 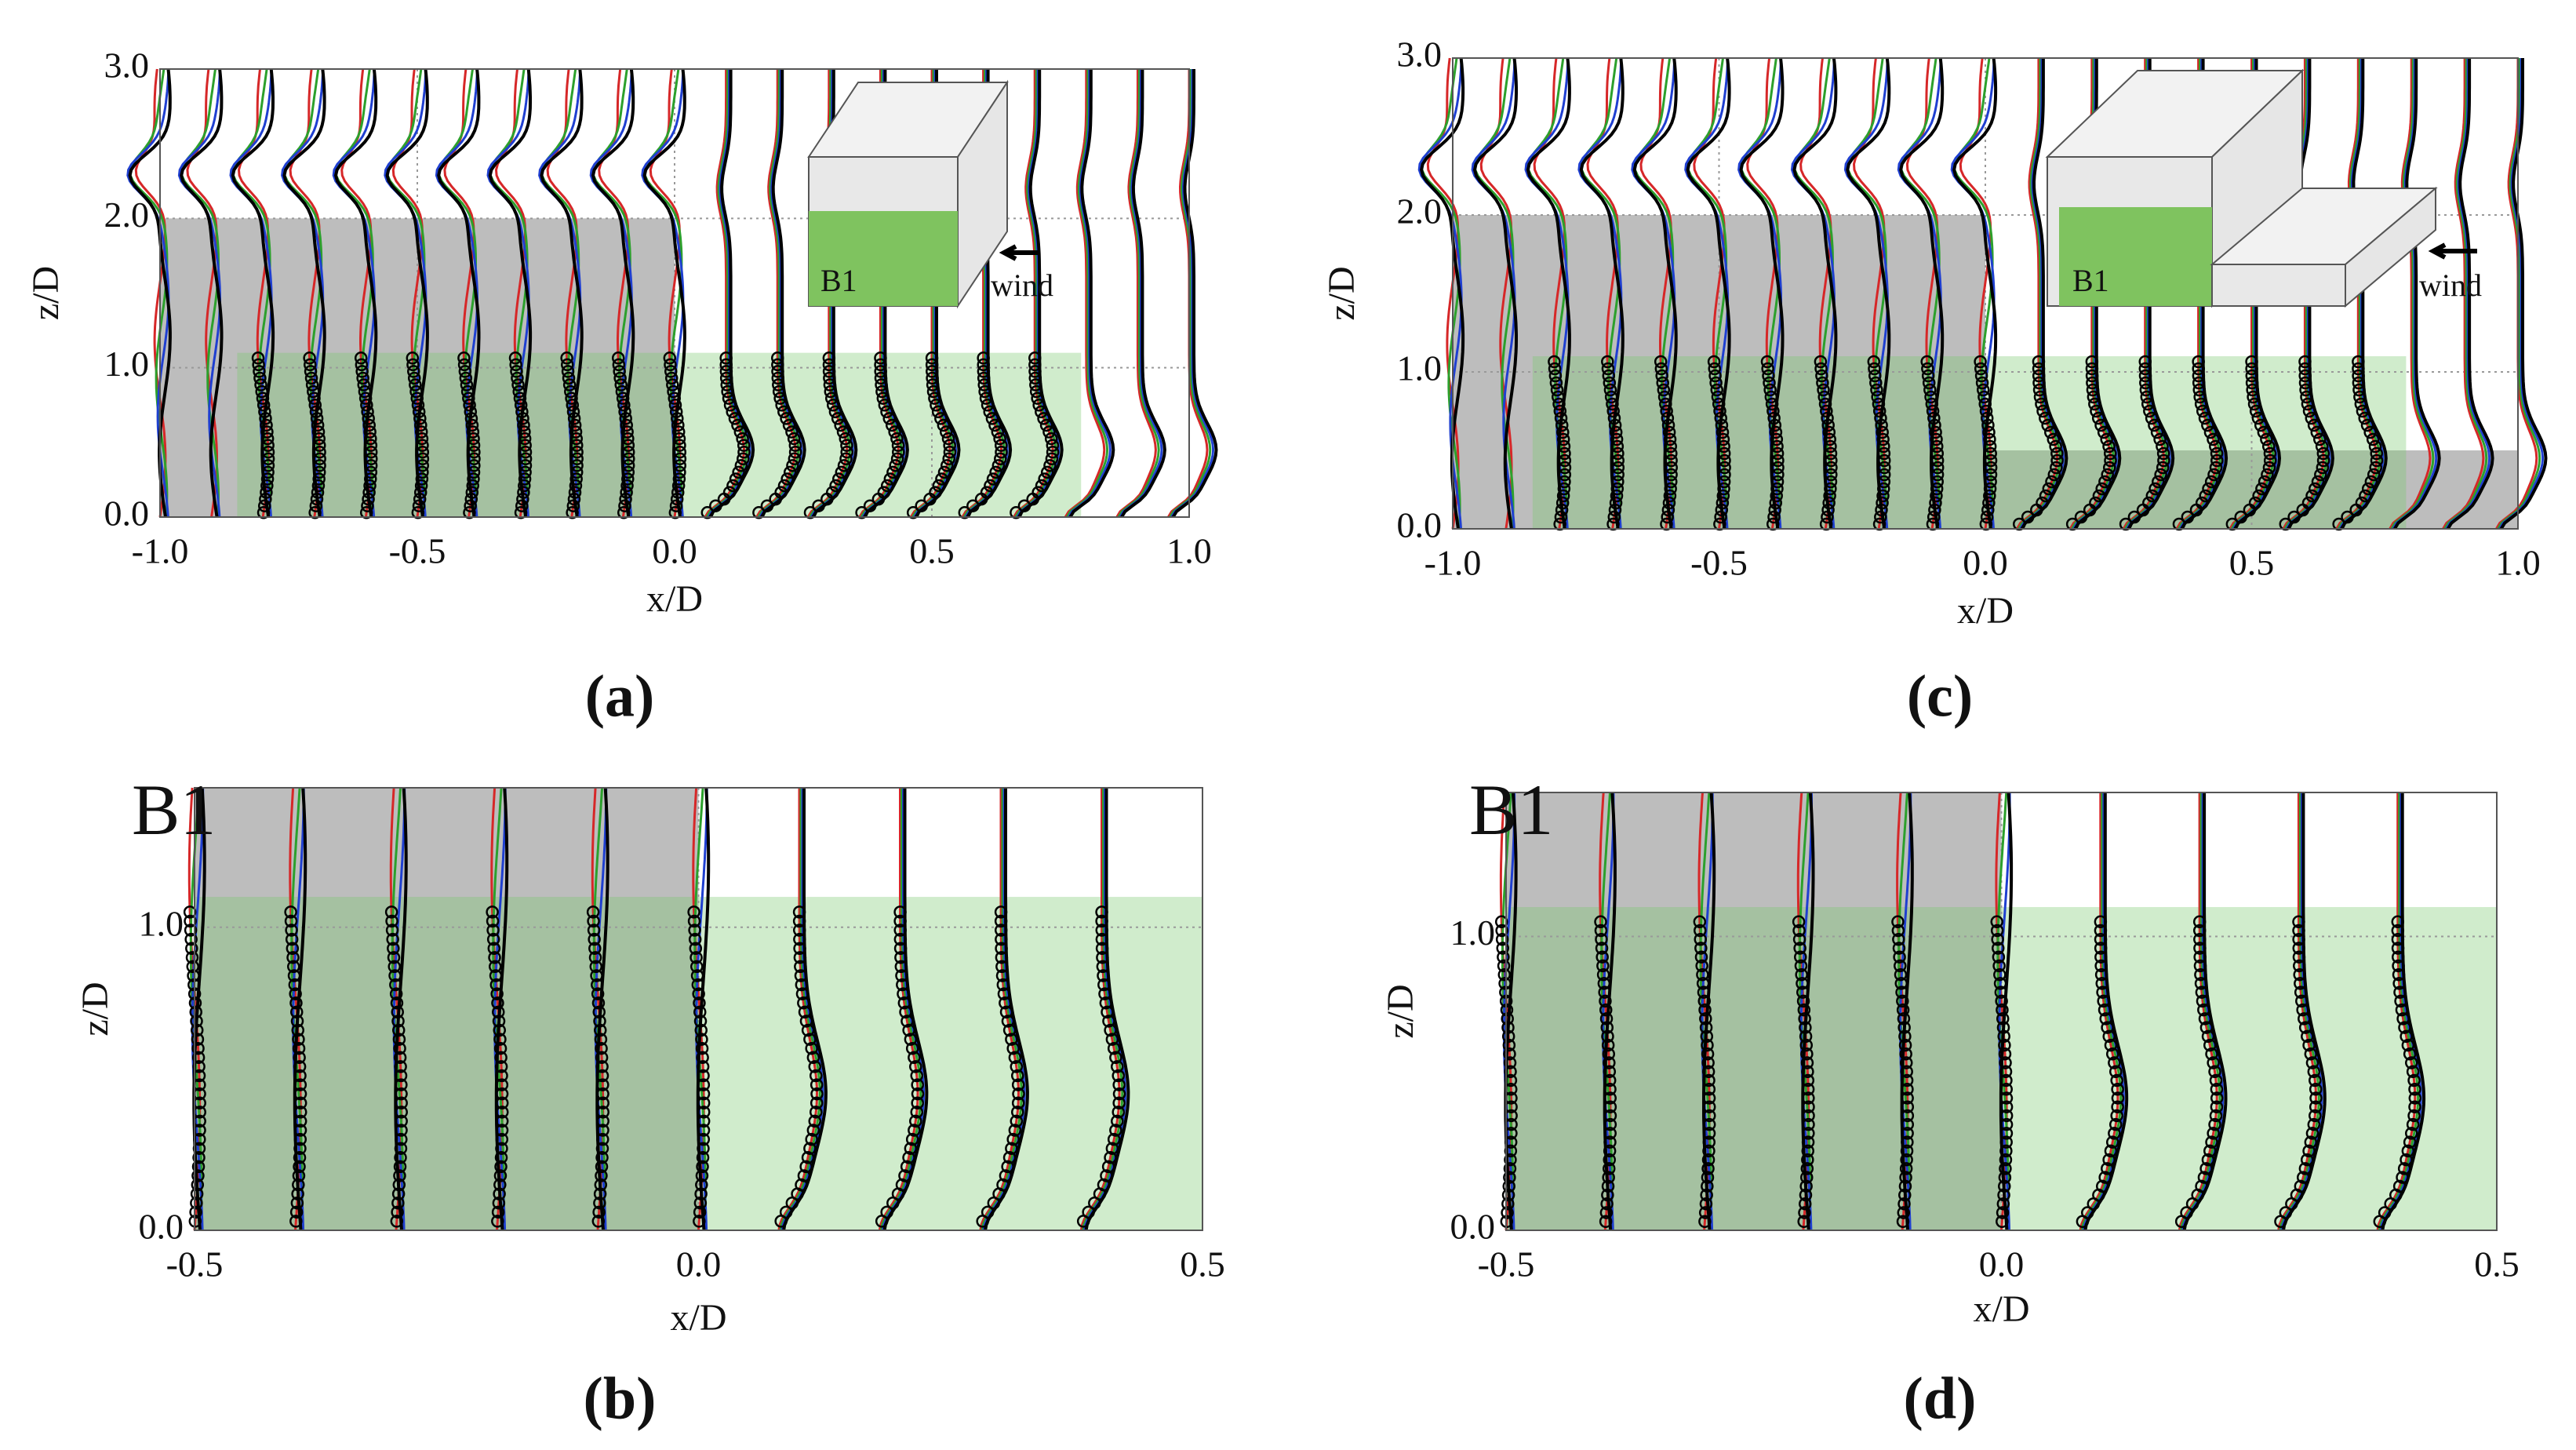 What do you see at coordinates (1473, 1227) in the screenshot?
I see `y-tick-label: 0.0` at bounding box center [1473, 1227].